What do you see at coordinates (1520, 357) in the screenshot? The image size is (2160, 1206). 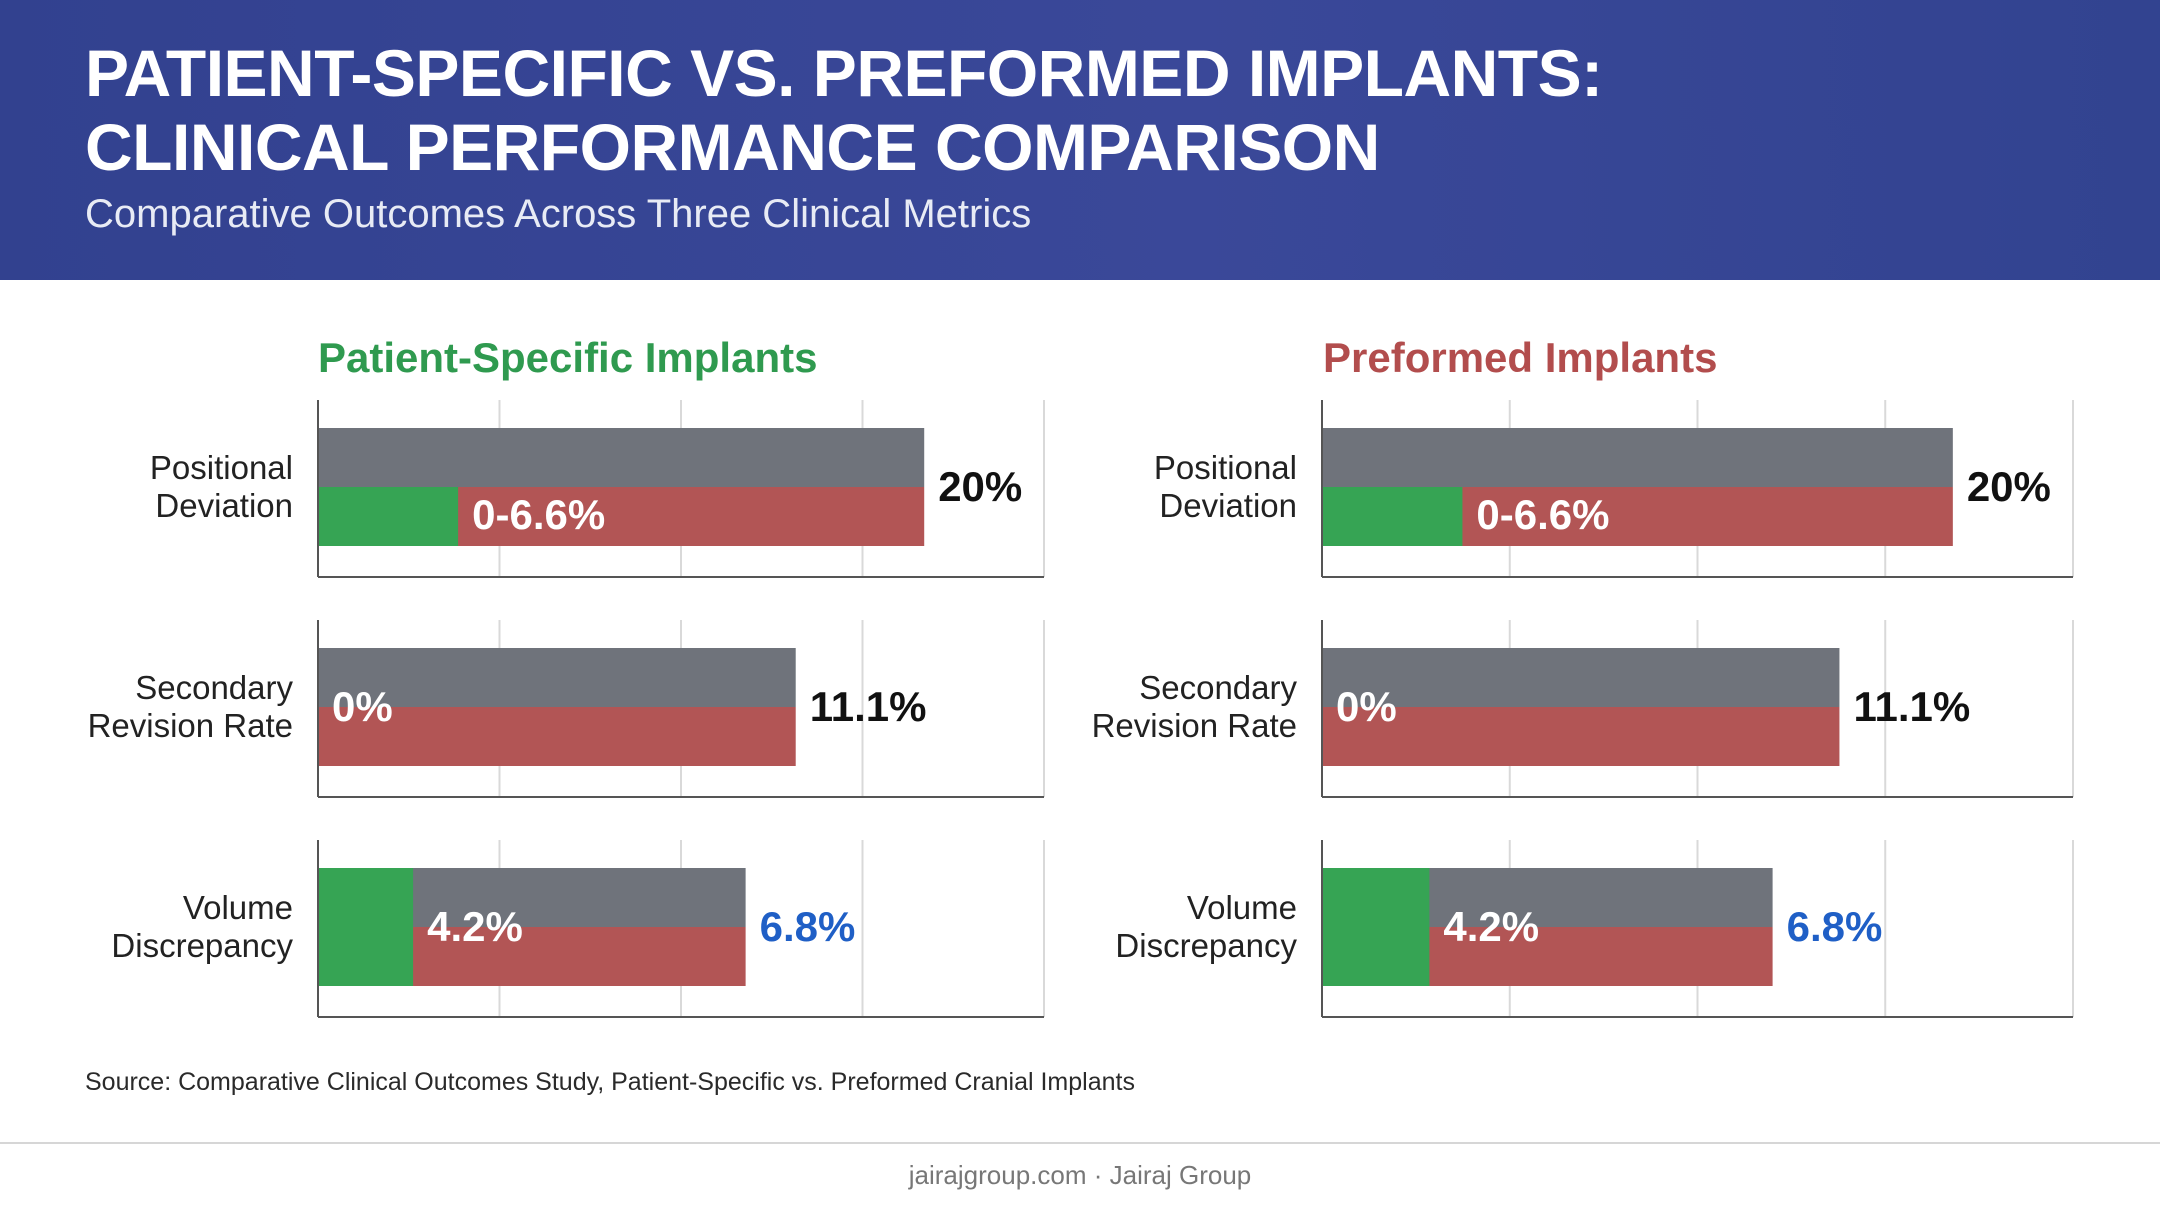 I see `preformed-title: Preformed Implants` at bounding box center [1520, 357].